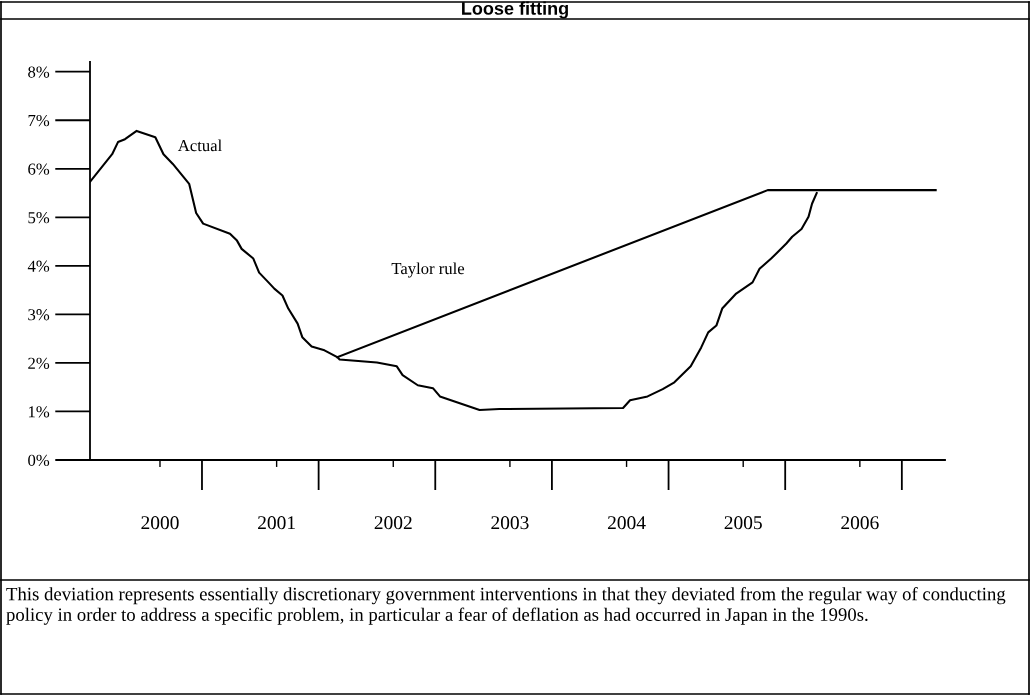 Image resolution: width=1030 pixels, height=695 pixels. What do you see at coordinates (428, 270) in the screenshot?
I see `annotation: Taylor rule` at bounding box center [428, 270].